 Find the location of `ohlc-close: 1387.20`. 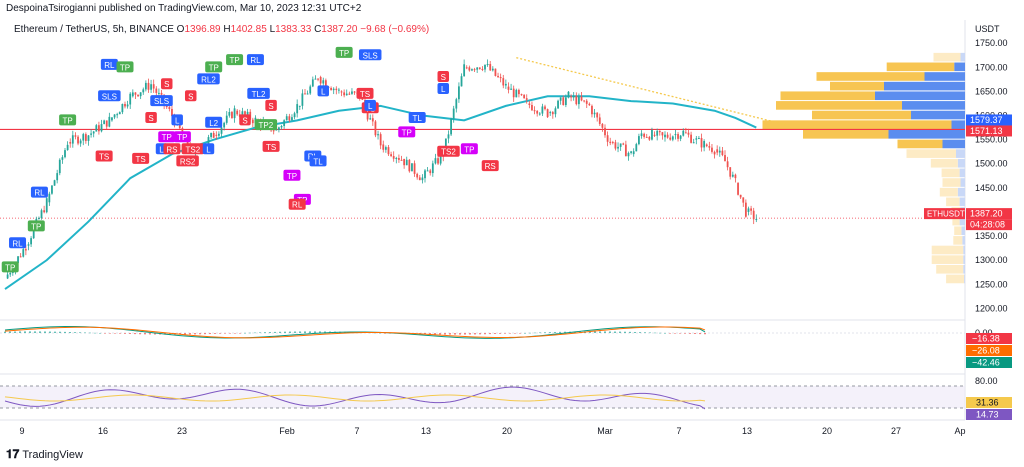

ohlc-close: 1387.20 is located at coordinates (339, 29).